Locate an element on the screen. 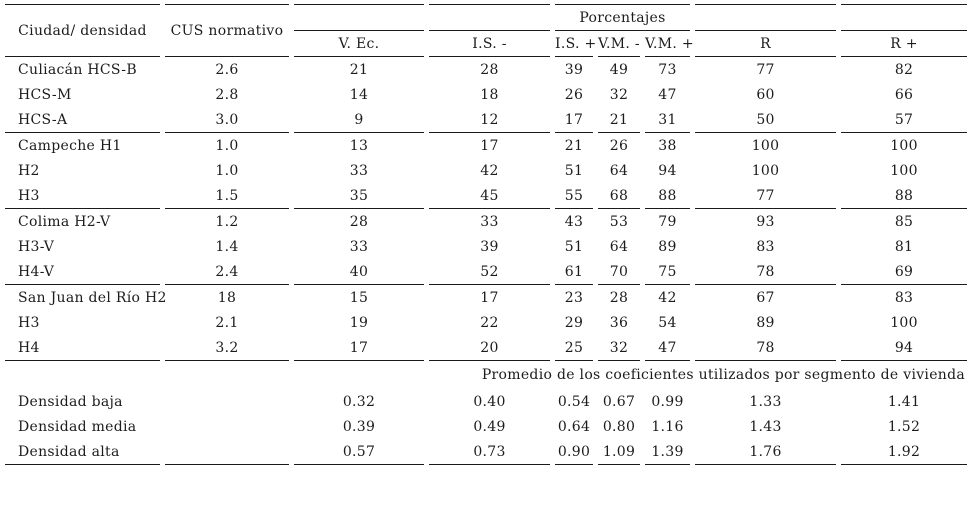 This screenshot has height=521, width=972. cell-r-plus: 1.41 is located at coordinates (904, 401).